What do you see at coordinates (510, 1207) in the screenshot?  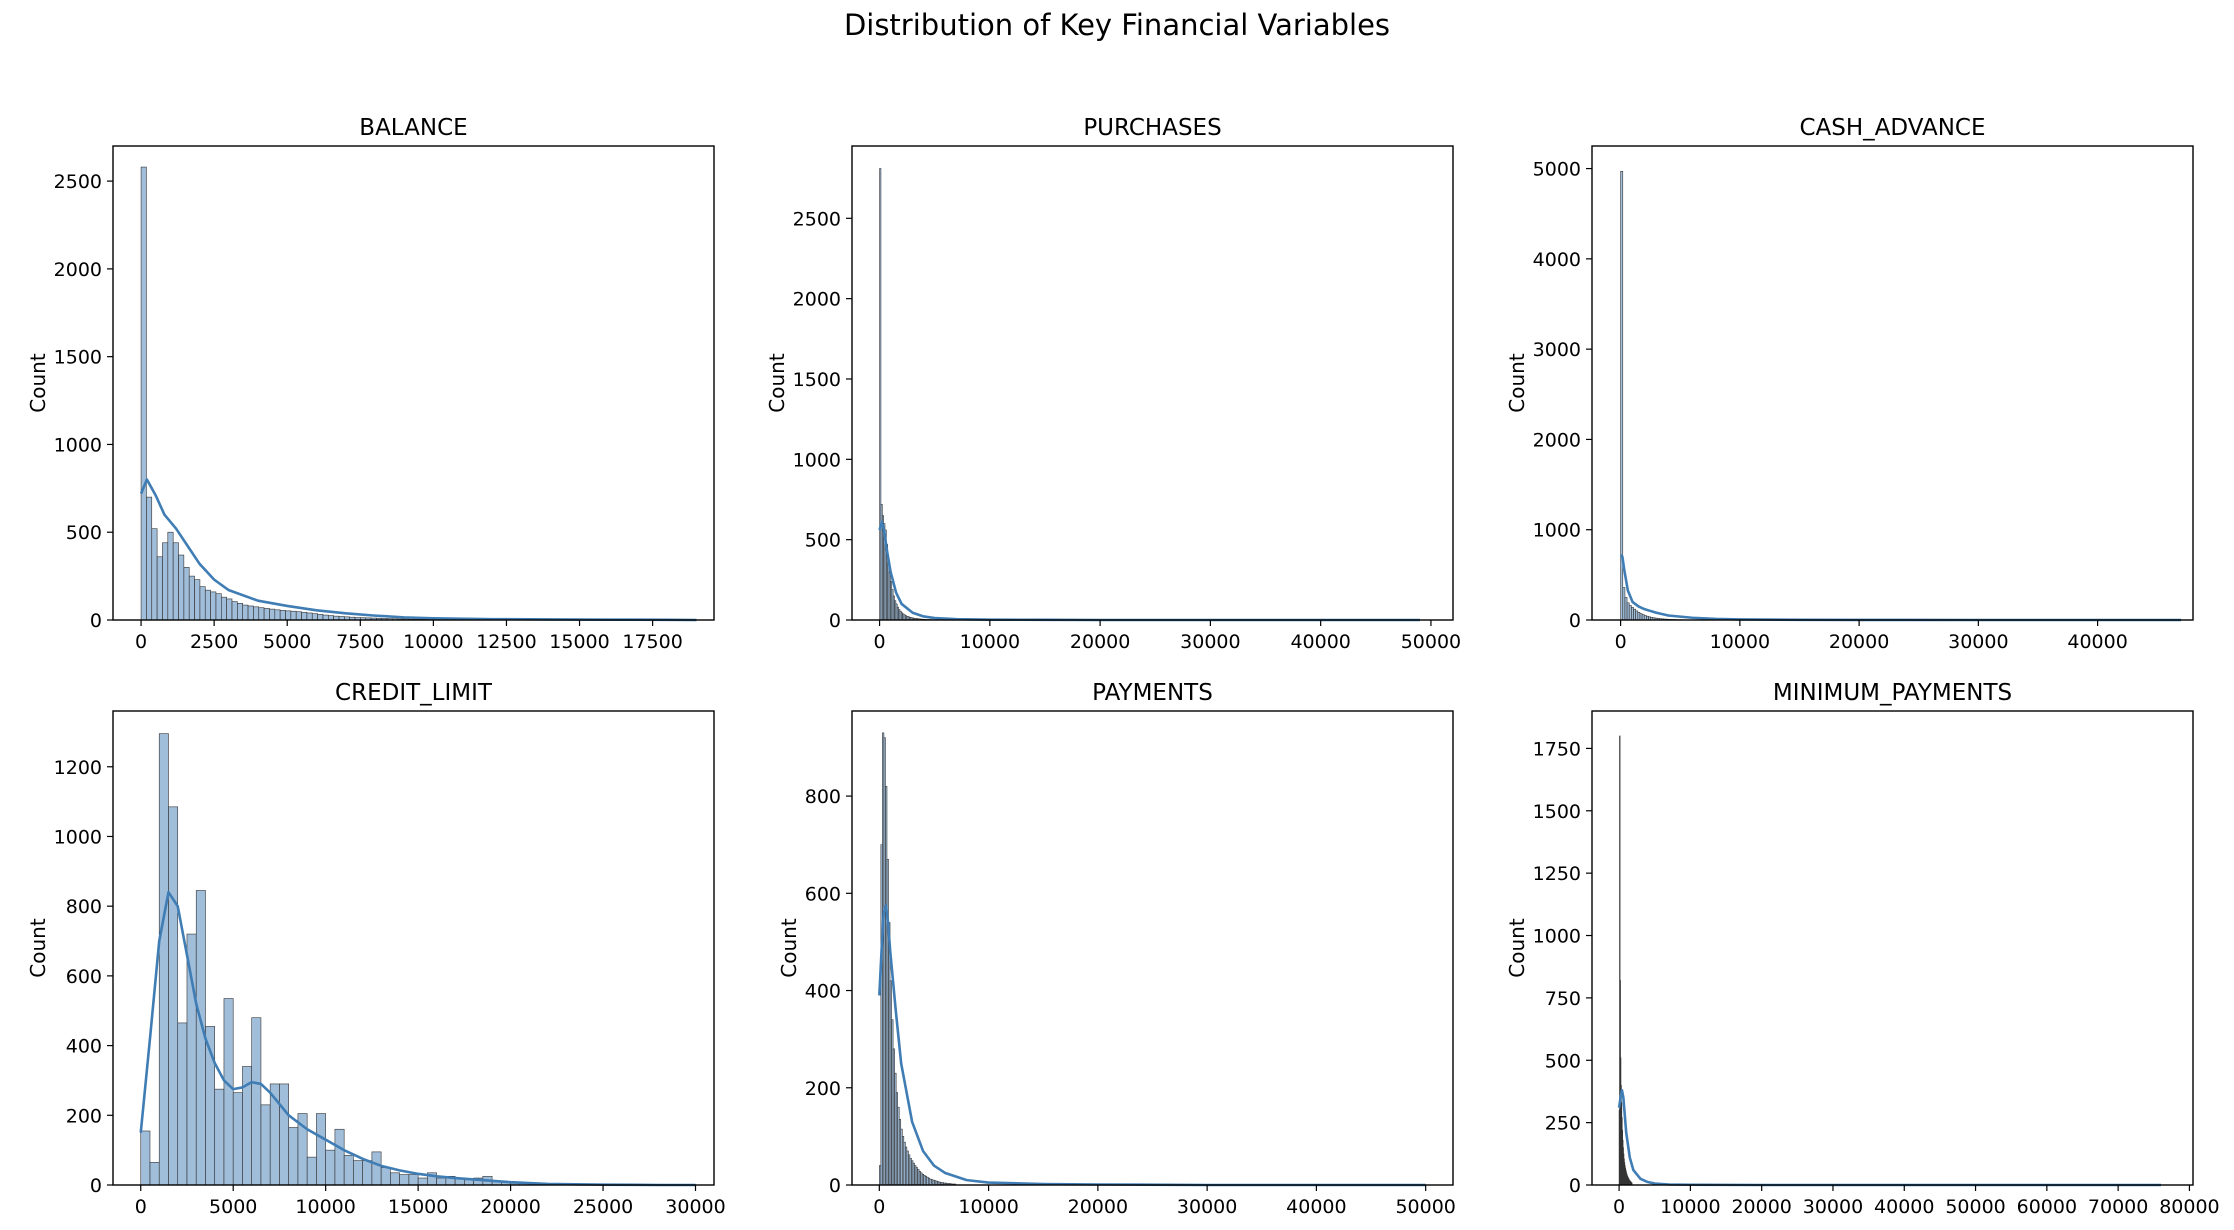 I see `x-tick-label: 20000` at bounding box center [510, 1207].